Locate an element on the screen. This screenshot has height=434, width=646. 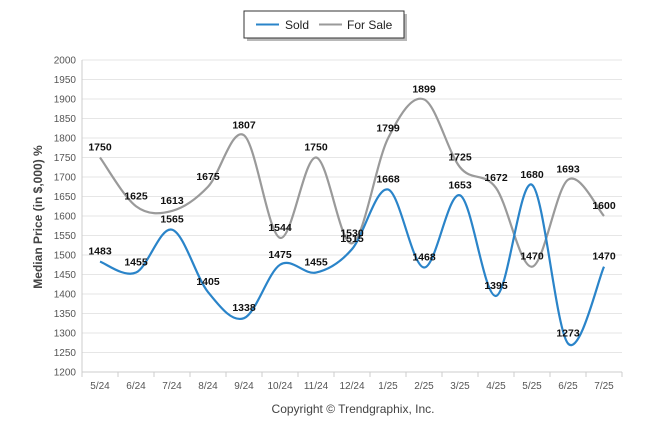
y-axis-title: Median Price (in $,000) % is located at coordinates (38, 217).